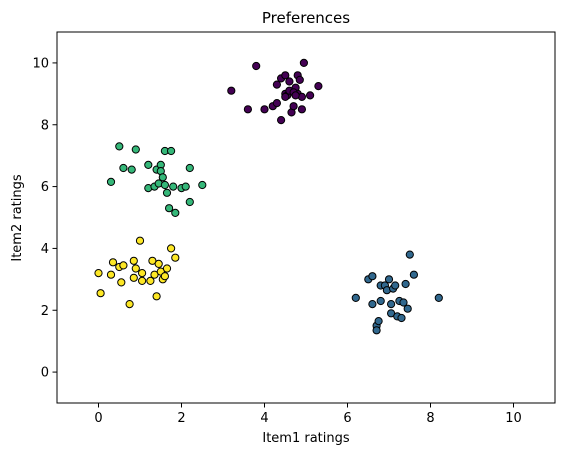  I want to click on x-tick-label: 2, so click(181, 418).